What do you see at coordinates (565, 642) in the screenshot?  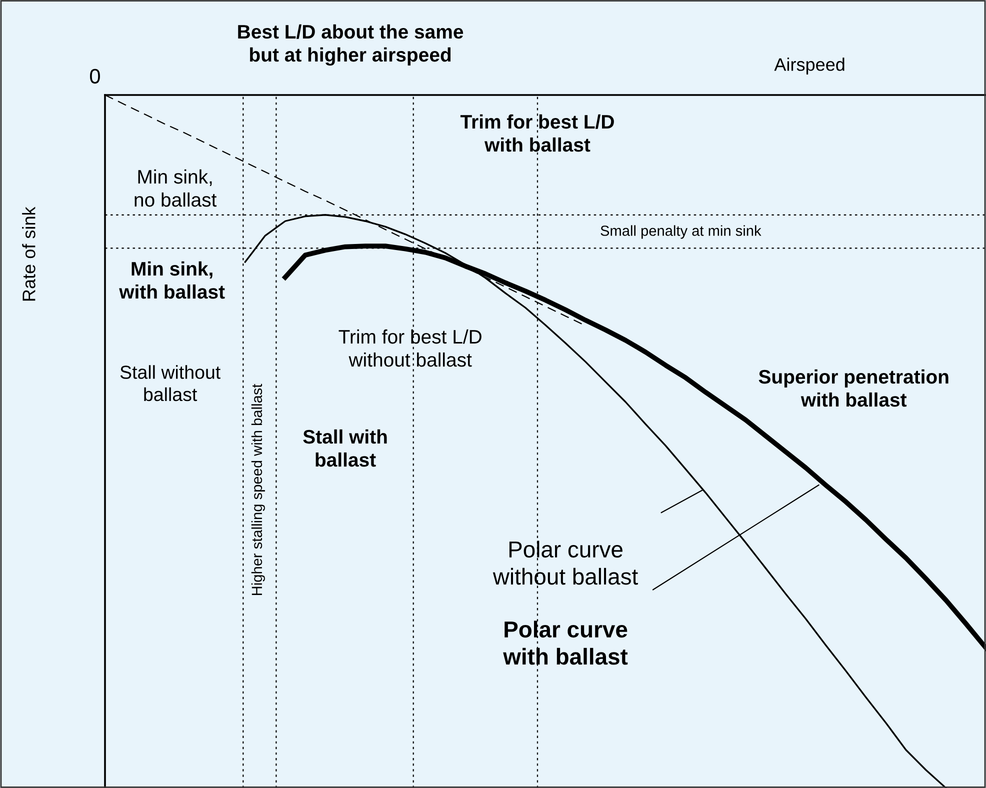 I see `annotation: Polar curve with ballast` at bounding box center [565, 642].